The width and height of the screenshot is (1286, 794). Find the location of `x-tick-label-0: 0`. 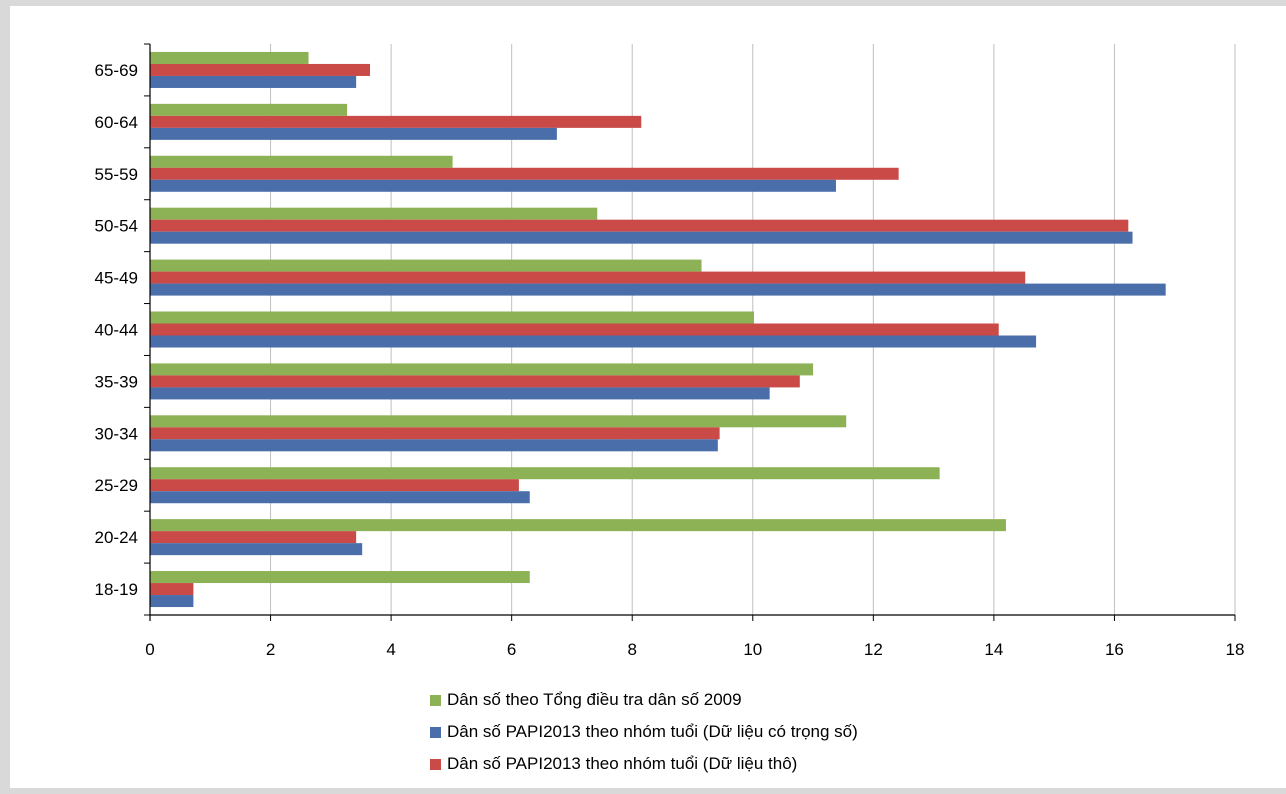

x-tick-label-0: 0 is located at coordinates (149, 649).